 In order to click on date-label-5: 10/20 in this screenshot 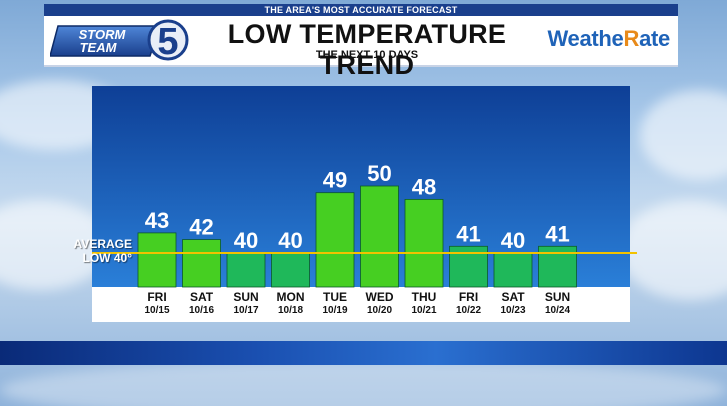, I will do `click(379, 310)`.